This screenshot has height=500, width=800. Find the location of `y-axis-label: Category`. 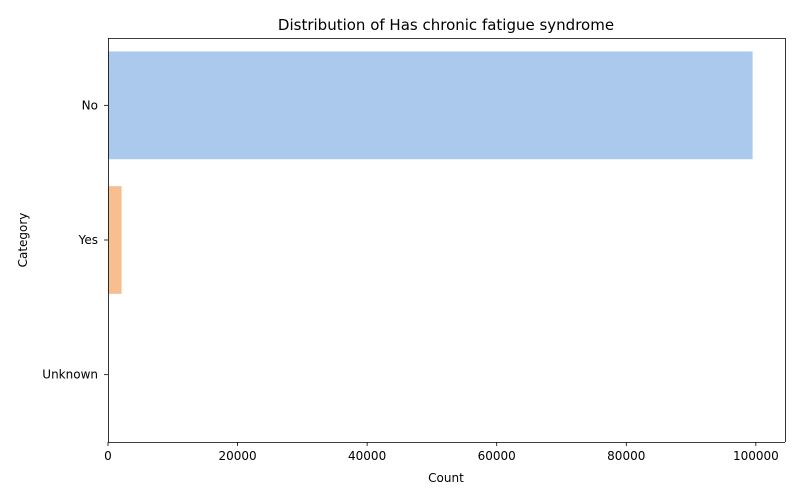

y-axis-label: Category is located at coordinates (23, 240).